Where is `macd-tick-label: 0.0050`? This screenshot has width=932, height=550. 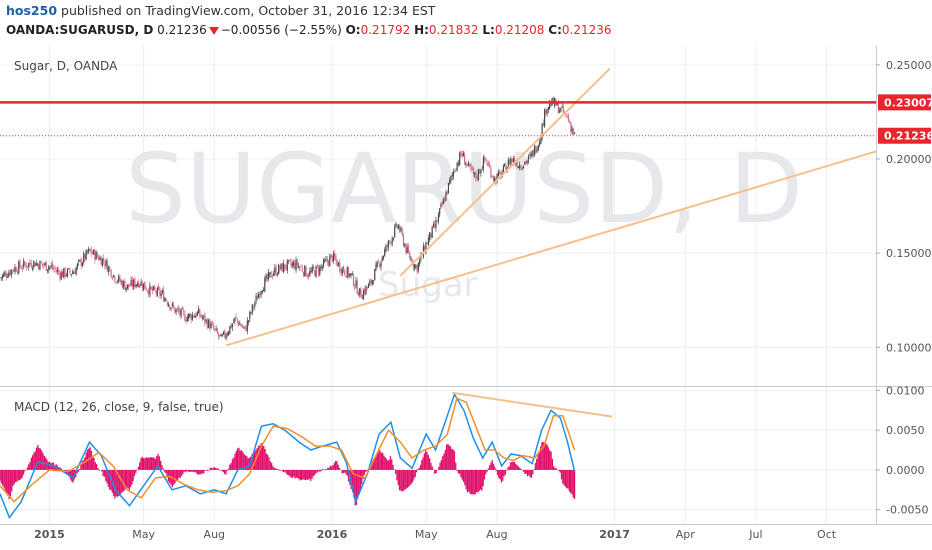
macd-tick-label: 0.0050 is located at coordinates (905, 430).